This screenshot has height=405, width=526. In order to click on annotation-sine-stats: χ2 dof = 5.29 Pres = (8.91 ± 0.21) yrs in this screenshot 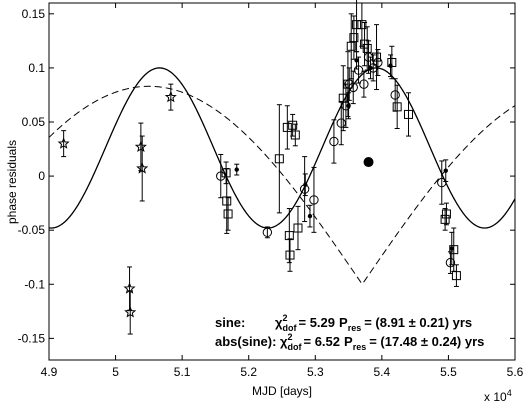, I will do `click(373, 323)`.